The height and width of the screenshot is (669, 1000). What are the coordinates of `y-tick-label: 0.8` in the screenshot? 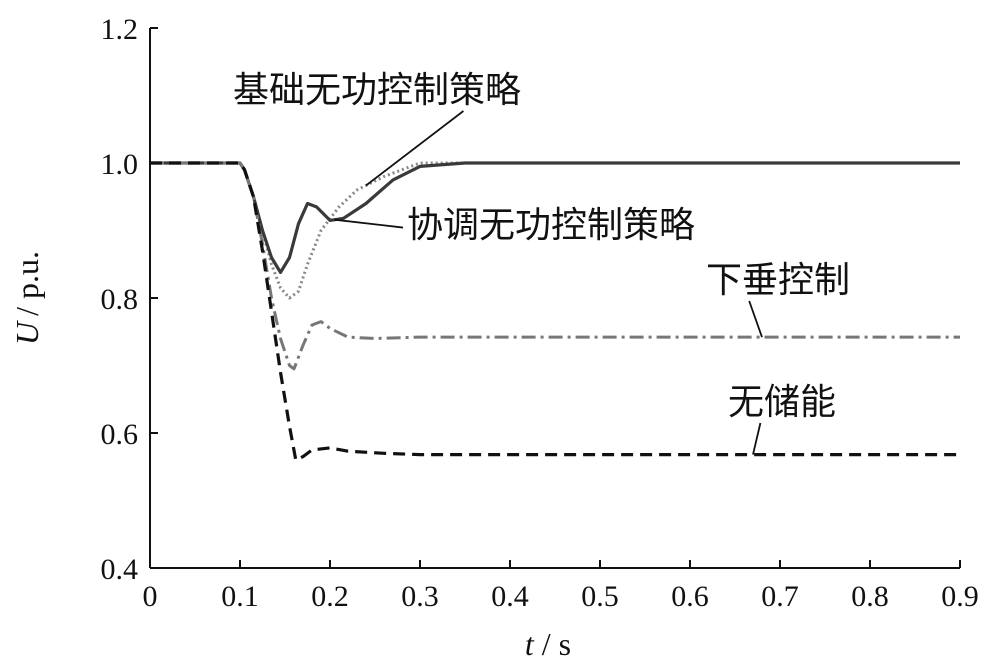 It's located at (120, 299).